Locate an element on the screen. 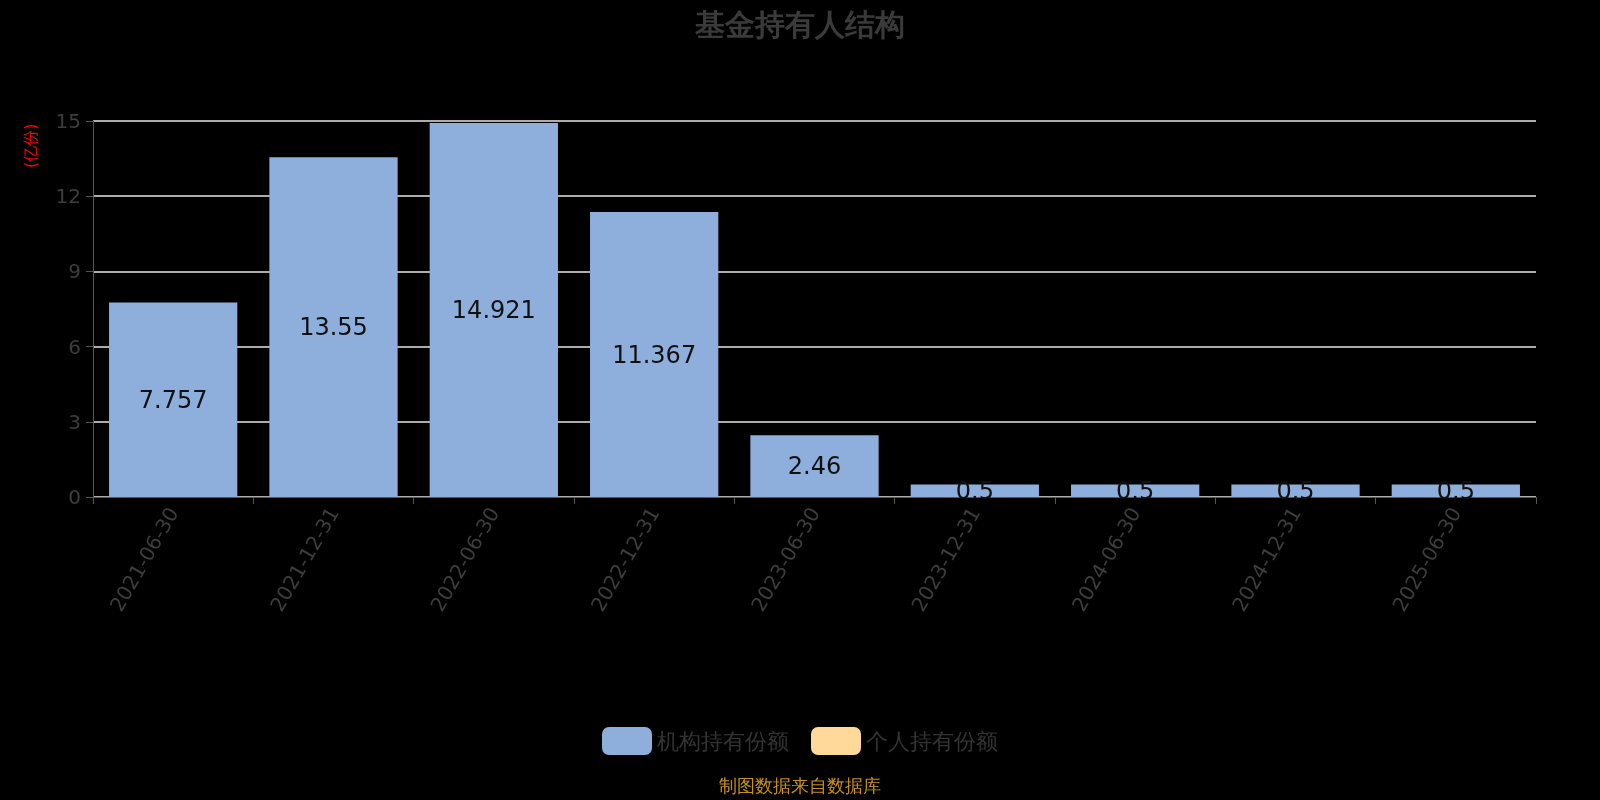 The width and height of the screenshot is (1600, 800). data-label: 11.367 is located at coordinates (654, 354).